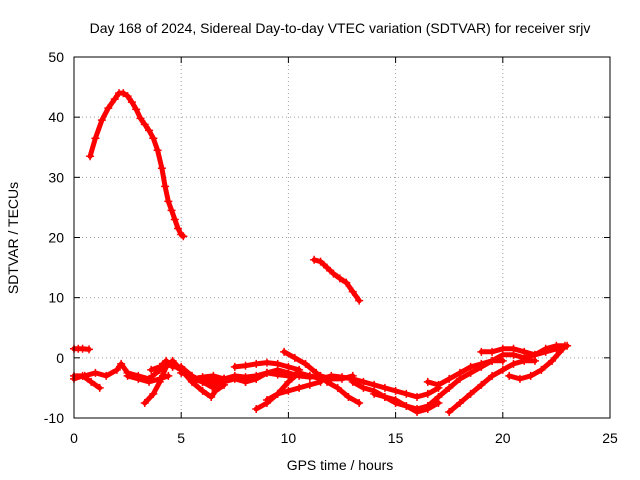 The height and width of the screenshot is (480, 640). Describe the element at coordinates (56, 177) in the screenshot. I see `y-tick-label: 30` at that location.